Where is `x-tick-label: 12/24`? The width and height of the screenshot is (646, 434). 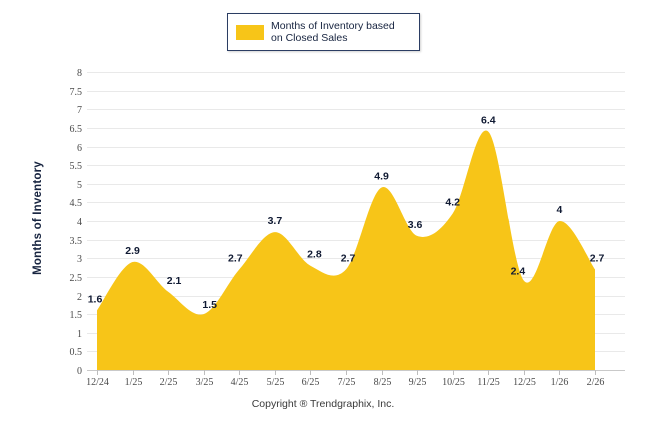
x-tick-label: 12/24 is located at coordinates (97, 382).